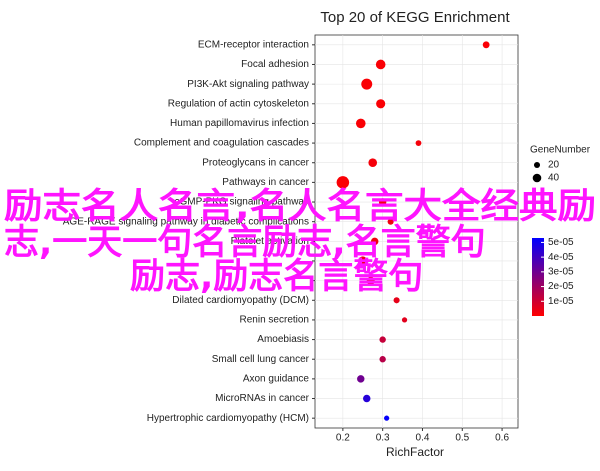 The width and height of the screenshot is (600, 471). Describe the element at coordinates (239, 123) in the screenshot. I see `y-tick-label: Human papillomavirus infection` at that location.